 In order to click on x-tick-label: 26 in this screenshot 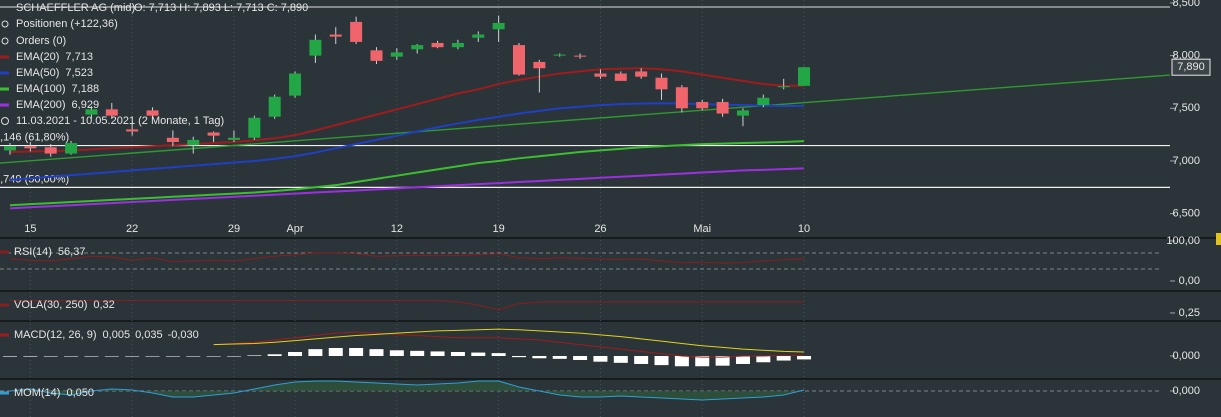, I will do `click(600, 229)`.